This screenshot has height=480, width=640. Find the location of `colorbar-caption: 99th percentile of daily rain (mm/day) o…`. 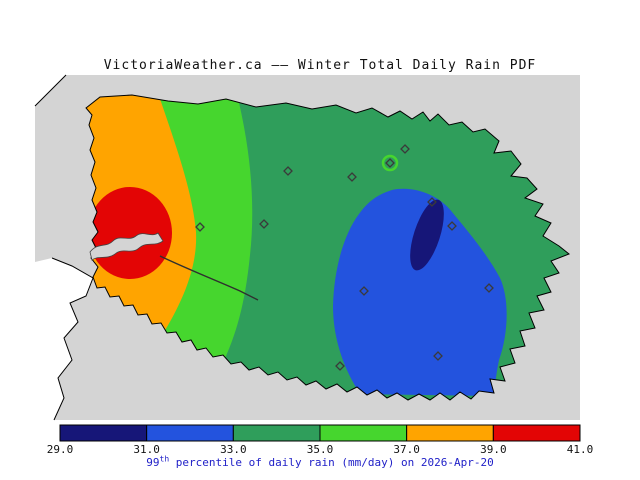

colorbar-caption: 99th percentile of daily rain (mm/day) o… is located at coordinates (320, 461).